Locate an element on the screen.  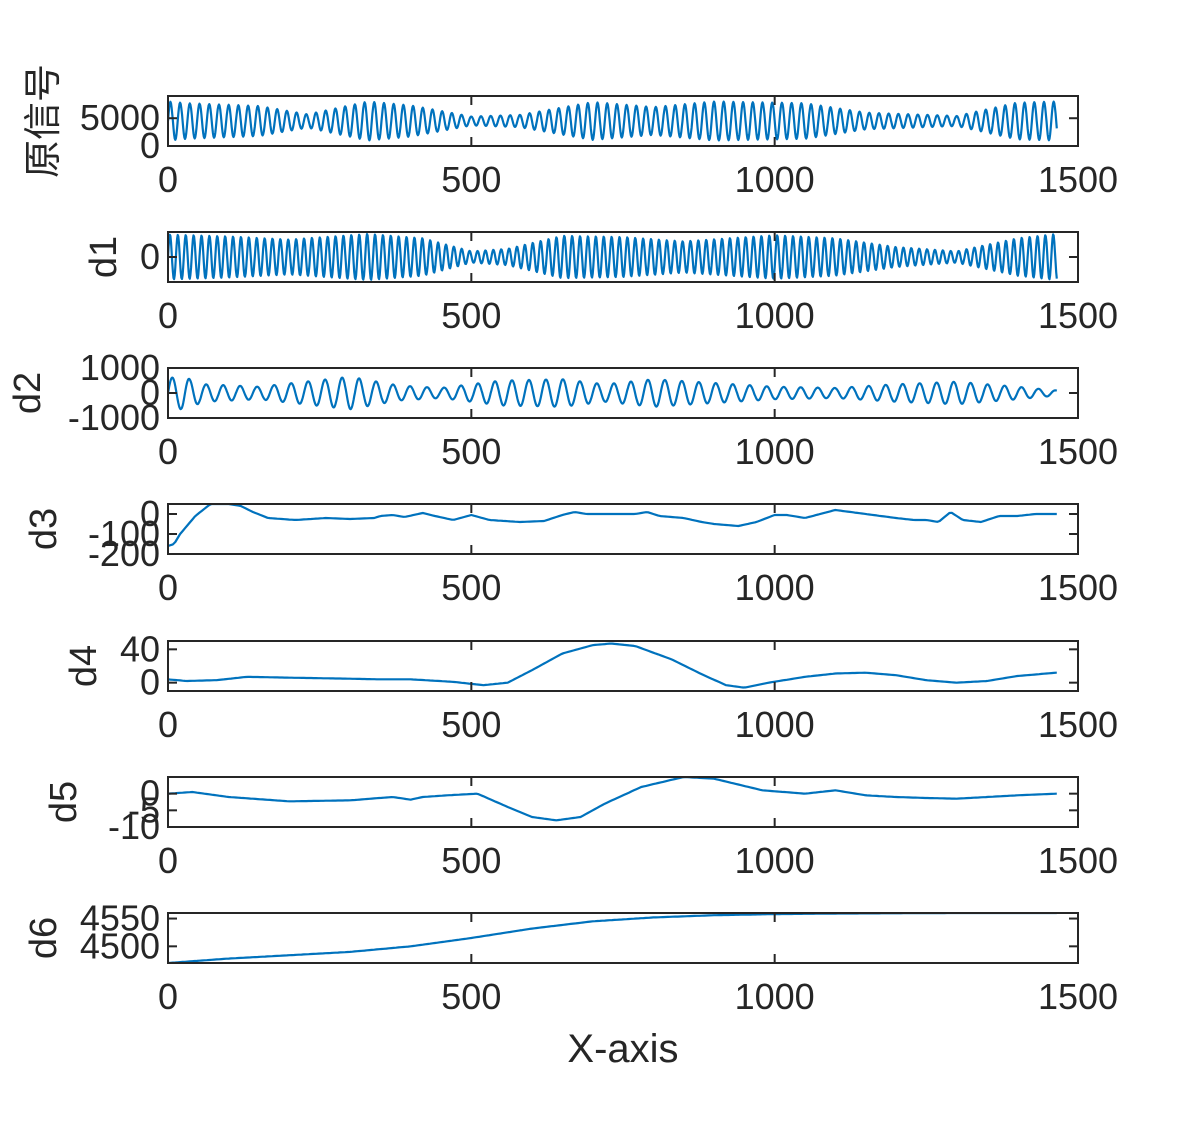
y-tick-label: 5000 is located at coordinates (120, 117).